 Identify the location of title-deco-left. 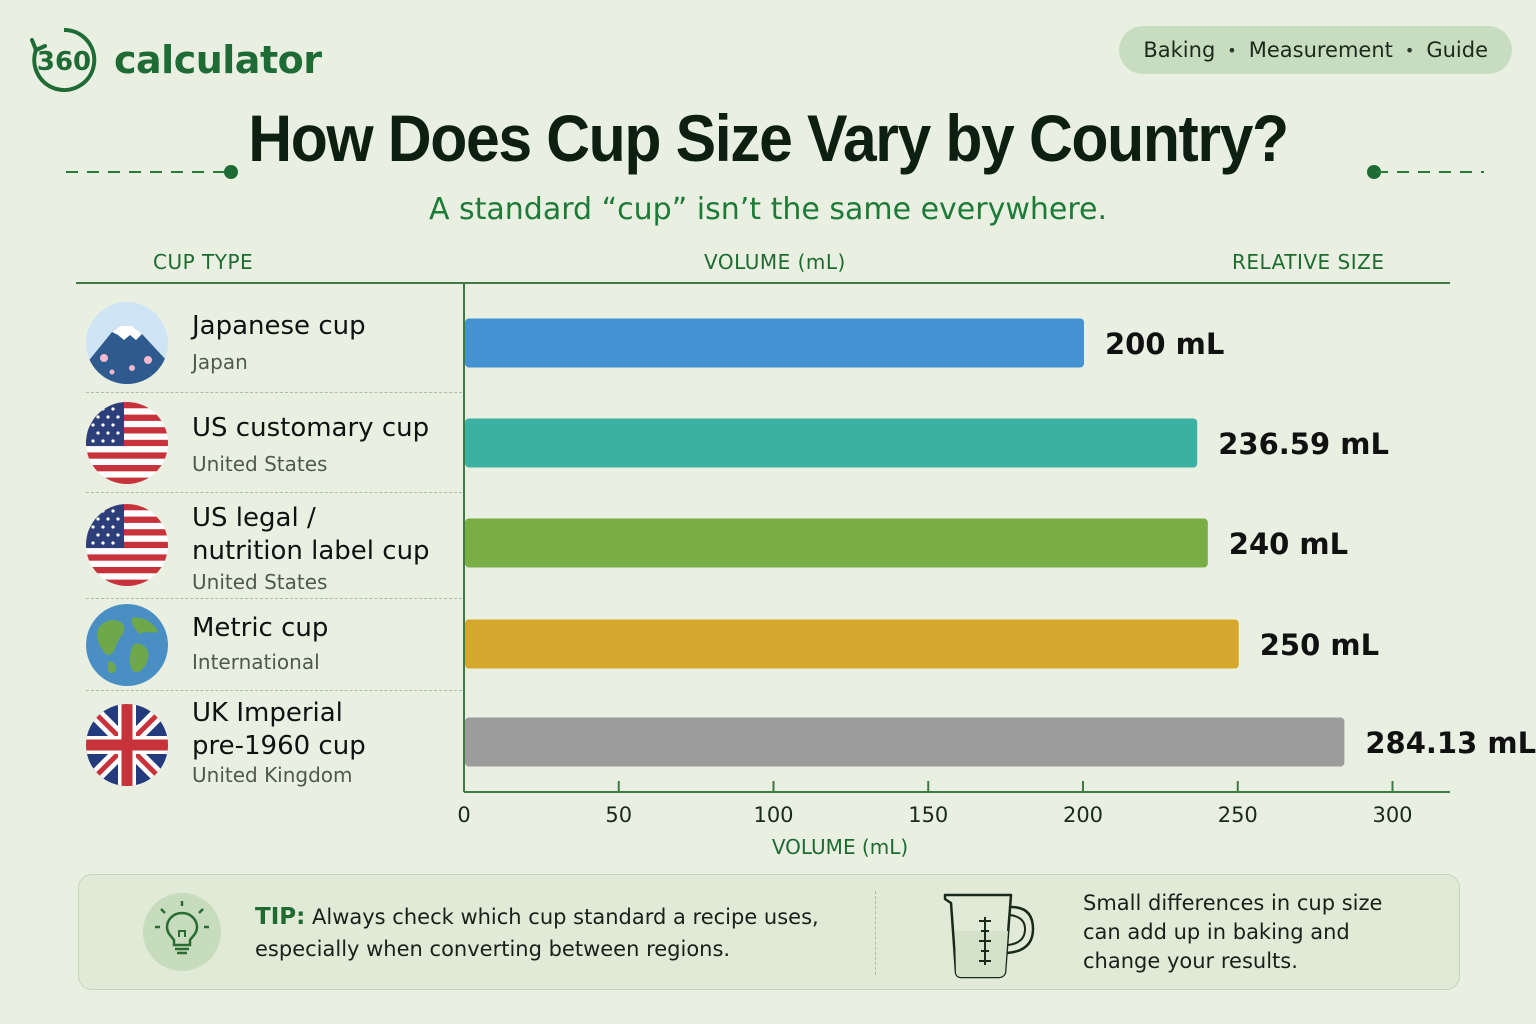
(152, 172).